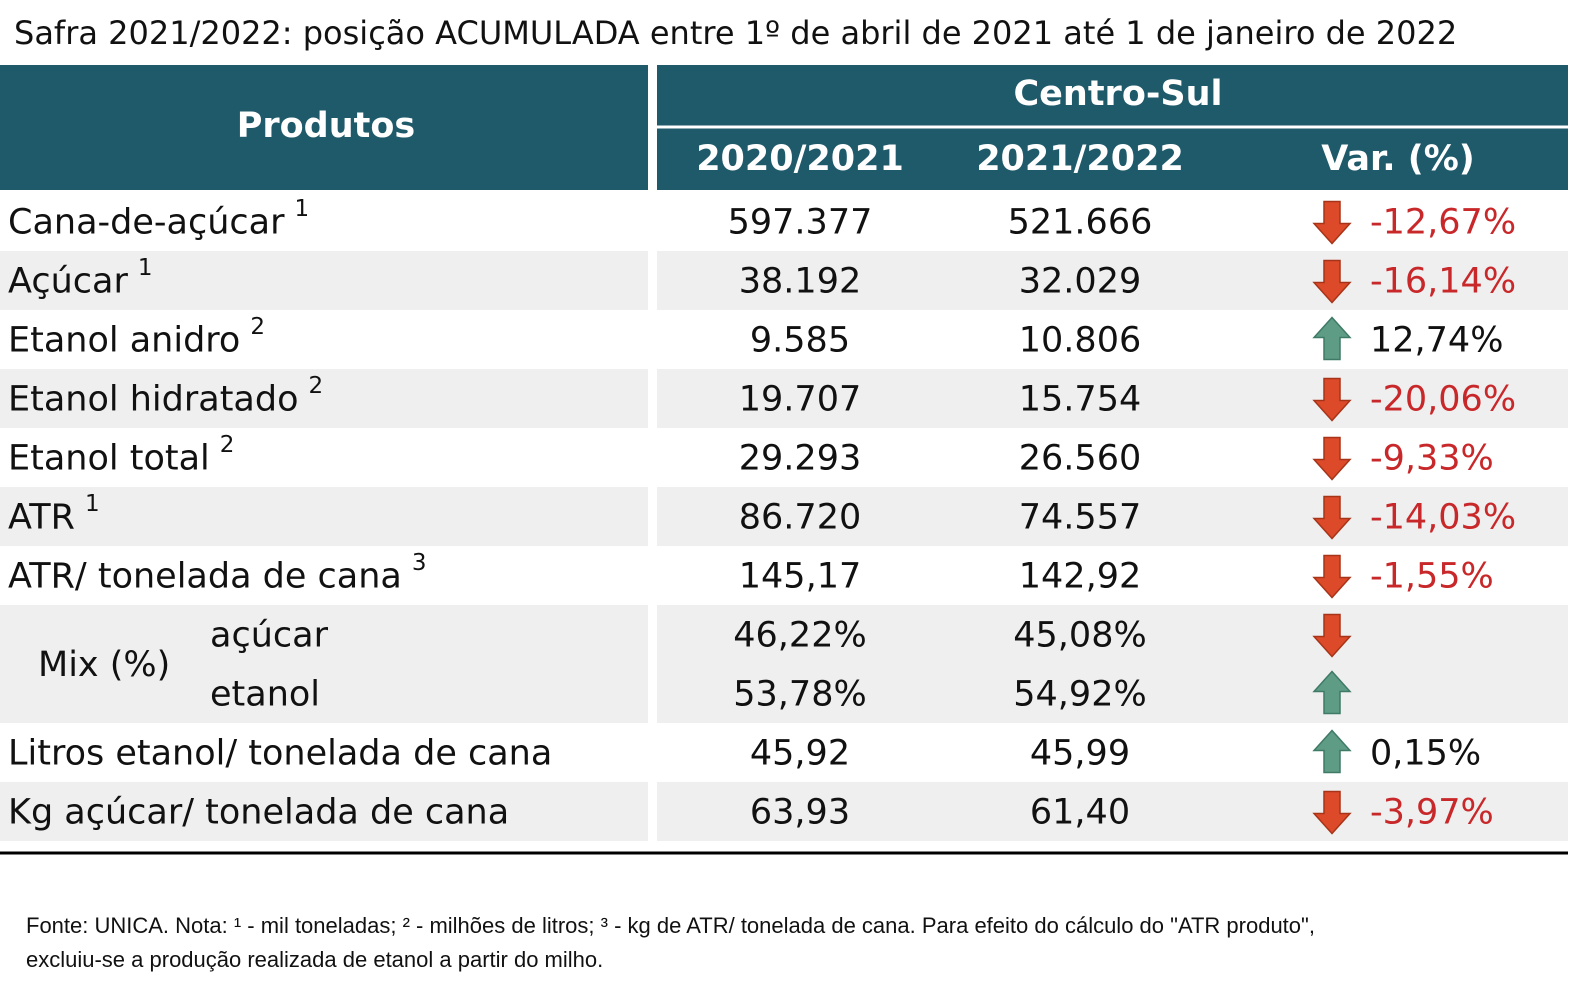  Describe the element at coordinates (1432, 459) in the screenshot. I see `cell-var: -9,33%` at that location.